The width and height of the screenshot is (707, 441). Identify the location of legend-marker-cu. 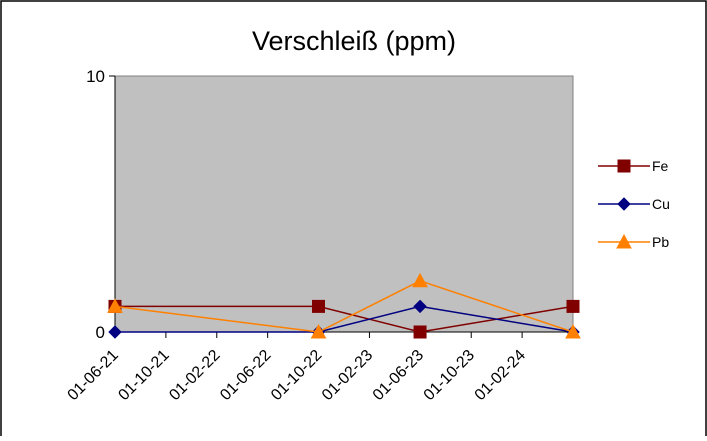
(624, 204).